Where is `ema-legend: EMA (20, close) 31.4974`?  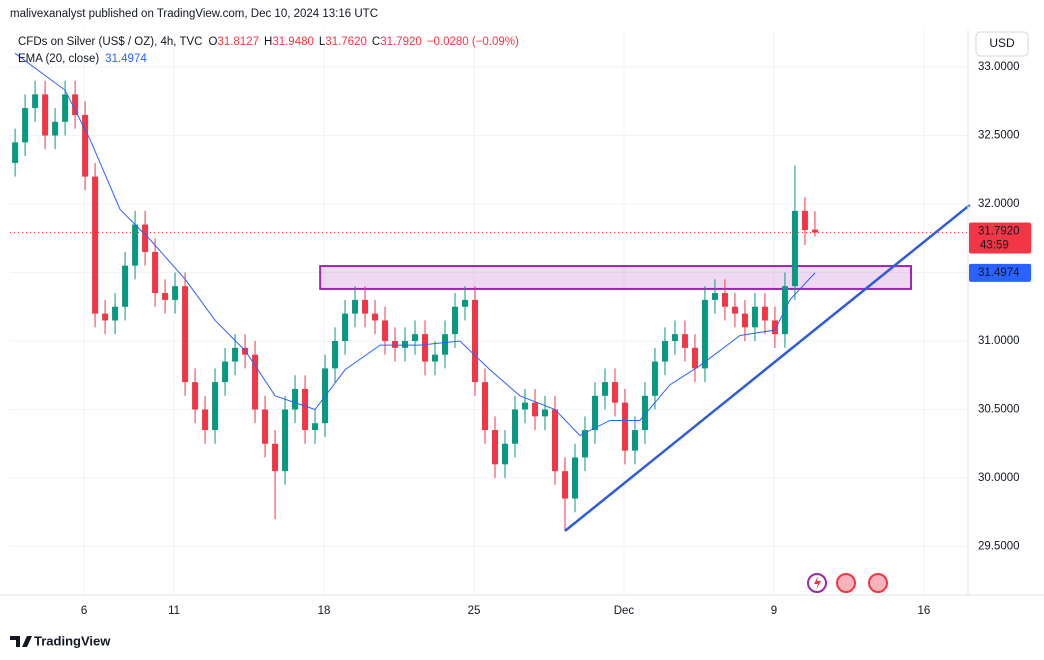 ema-legend: EMA (20, close) 31.4974 is located at coordinates (82, 59).